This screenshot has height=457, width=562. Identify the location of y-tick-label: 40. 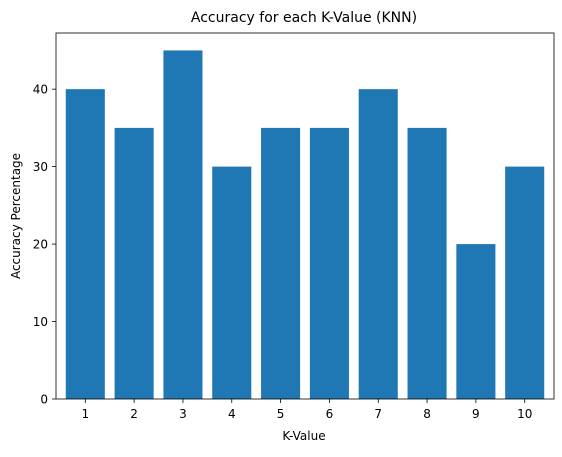
(40, 90).